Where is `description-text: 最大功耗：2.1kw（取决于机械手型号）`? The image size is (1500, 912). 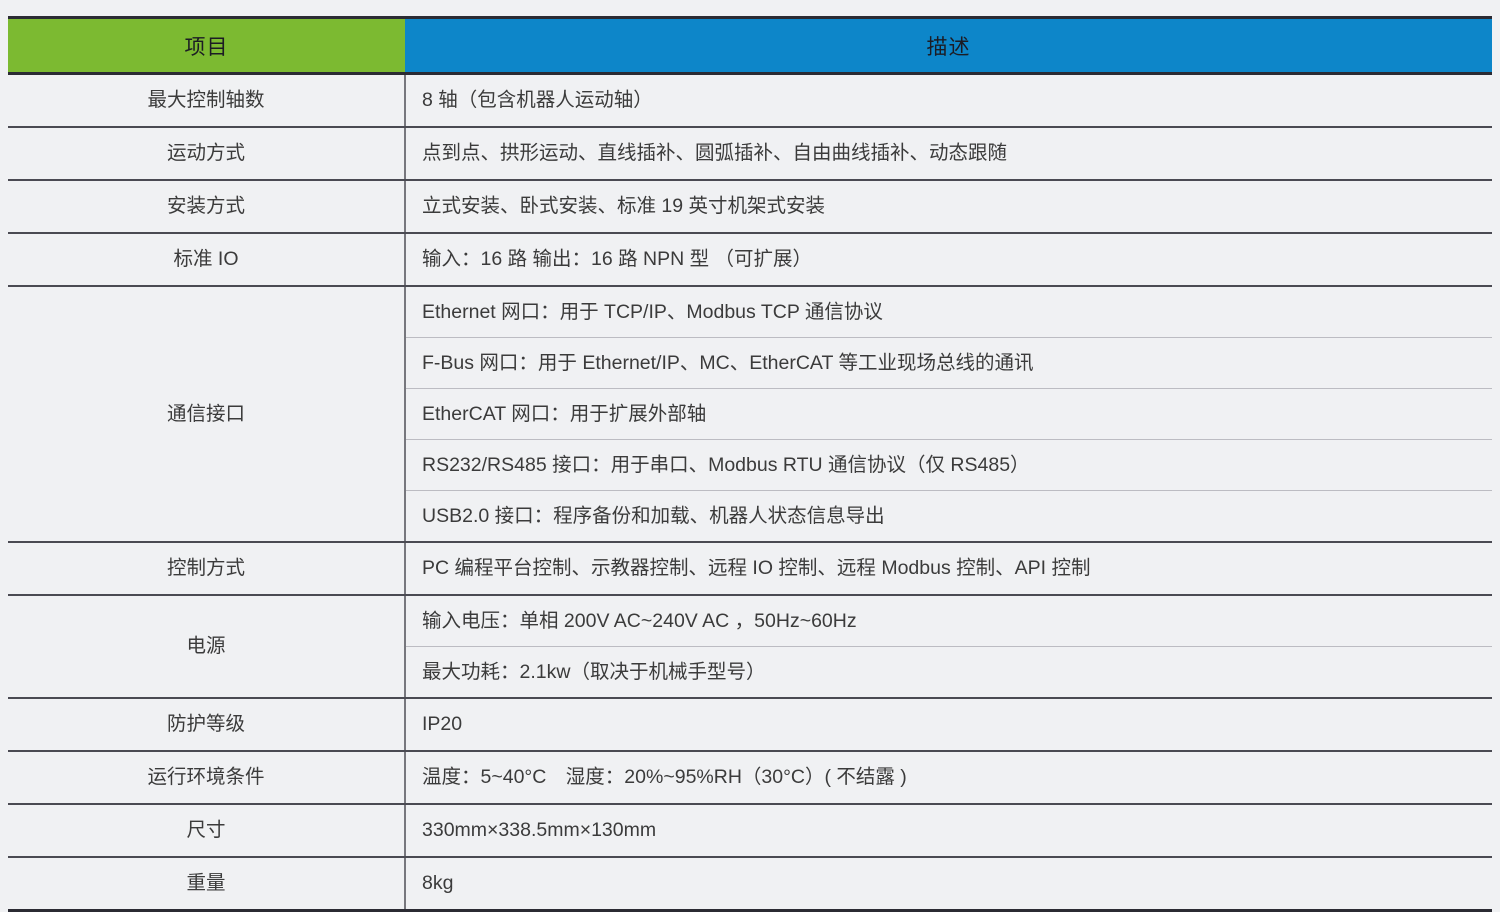
description-text: 最大功耗：2.1kw（取决于机械手型号） is located at coordinates (594, 671).